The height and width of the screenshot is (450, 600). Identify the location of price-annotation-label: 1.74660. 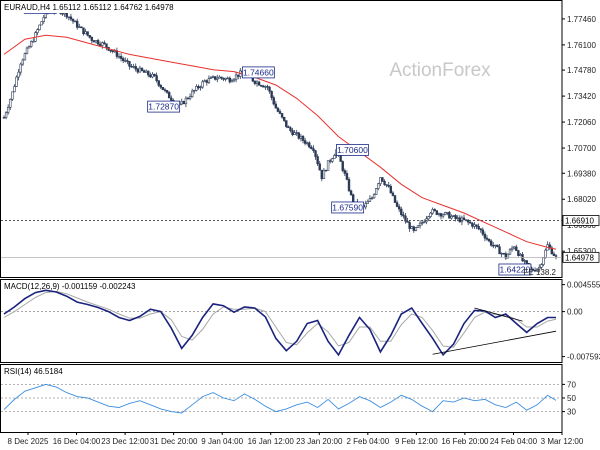
(258, 72).